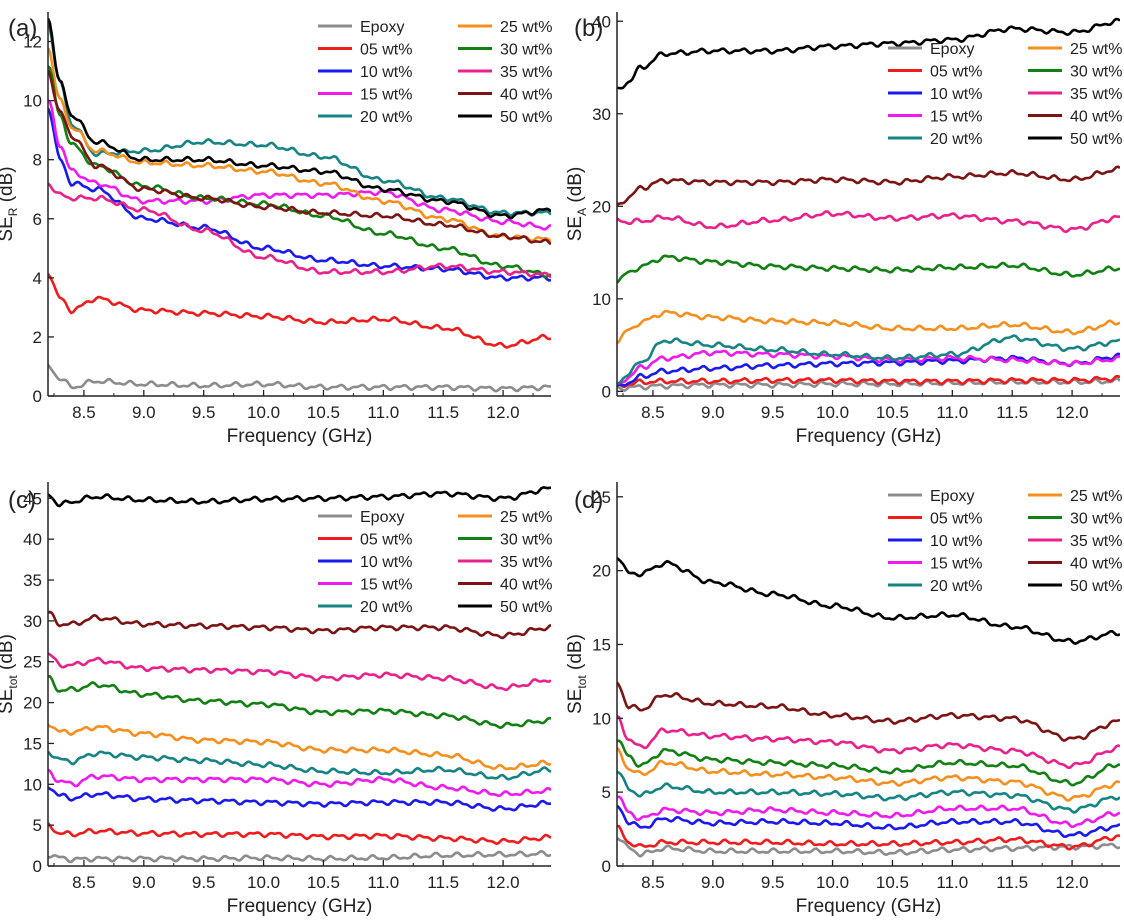 The width and height of the screenshot is (1124, 924). What do you see at coordinates (32, 42) in the screenshot?
I see `y-tick-label: 12` at bounding box center [32, 42].